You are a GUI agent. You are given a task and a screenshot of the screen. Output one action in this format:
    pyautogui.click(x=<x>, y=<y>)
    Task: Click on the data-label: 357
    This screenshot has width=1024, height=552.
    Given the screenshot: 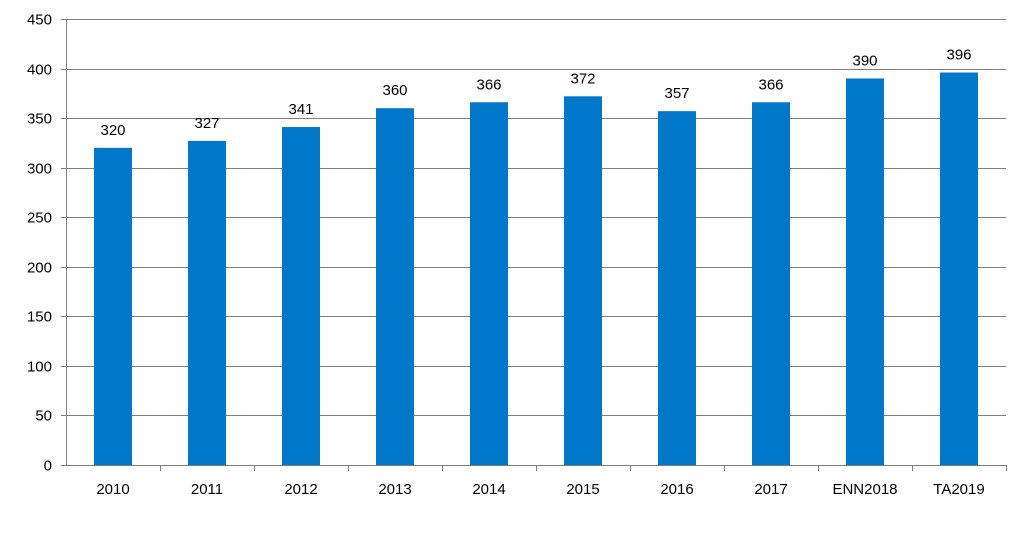 What is the action you would take?
    pyautogui.click(x=676, y=93)
    